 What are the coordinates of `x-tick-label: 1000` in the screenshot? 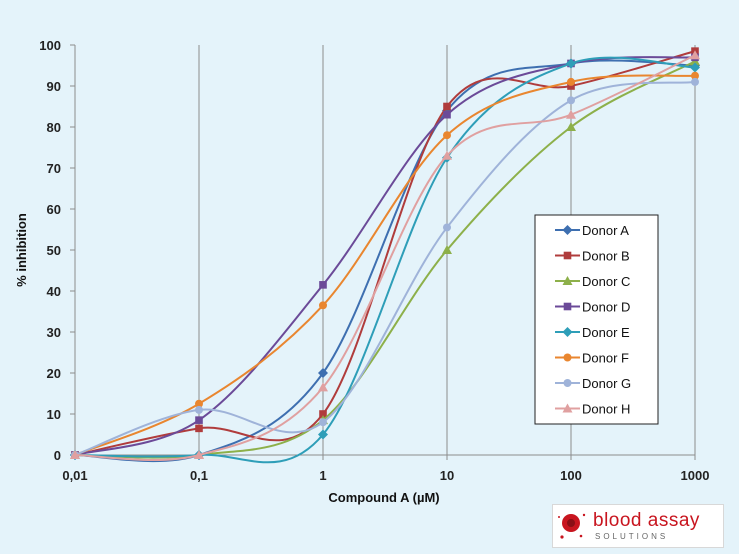 It's located at (695, 475).